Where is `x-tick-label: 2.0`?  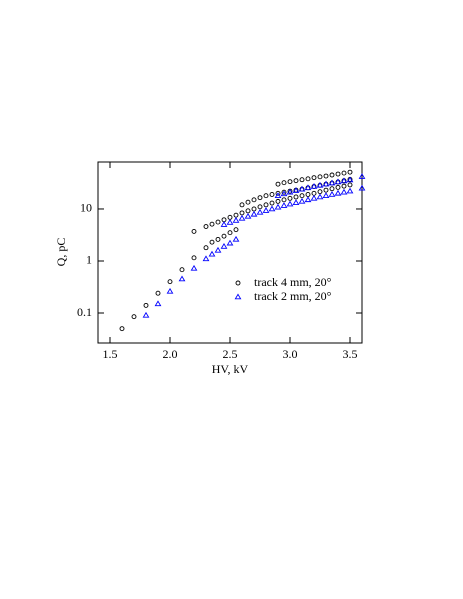
x-tick-label: 2.0 is located at coordinates (170, 354).